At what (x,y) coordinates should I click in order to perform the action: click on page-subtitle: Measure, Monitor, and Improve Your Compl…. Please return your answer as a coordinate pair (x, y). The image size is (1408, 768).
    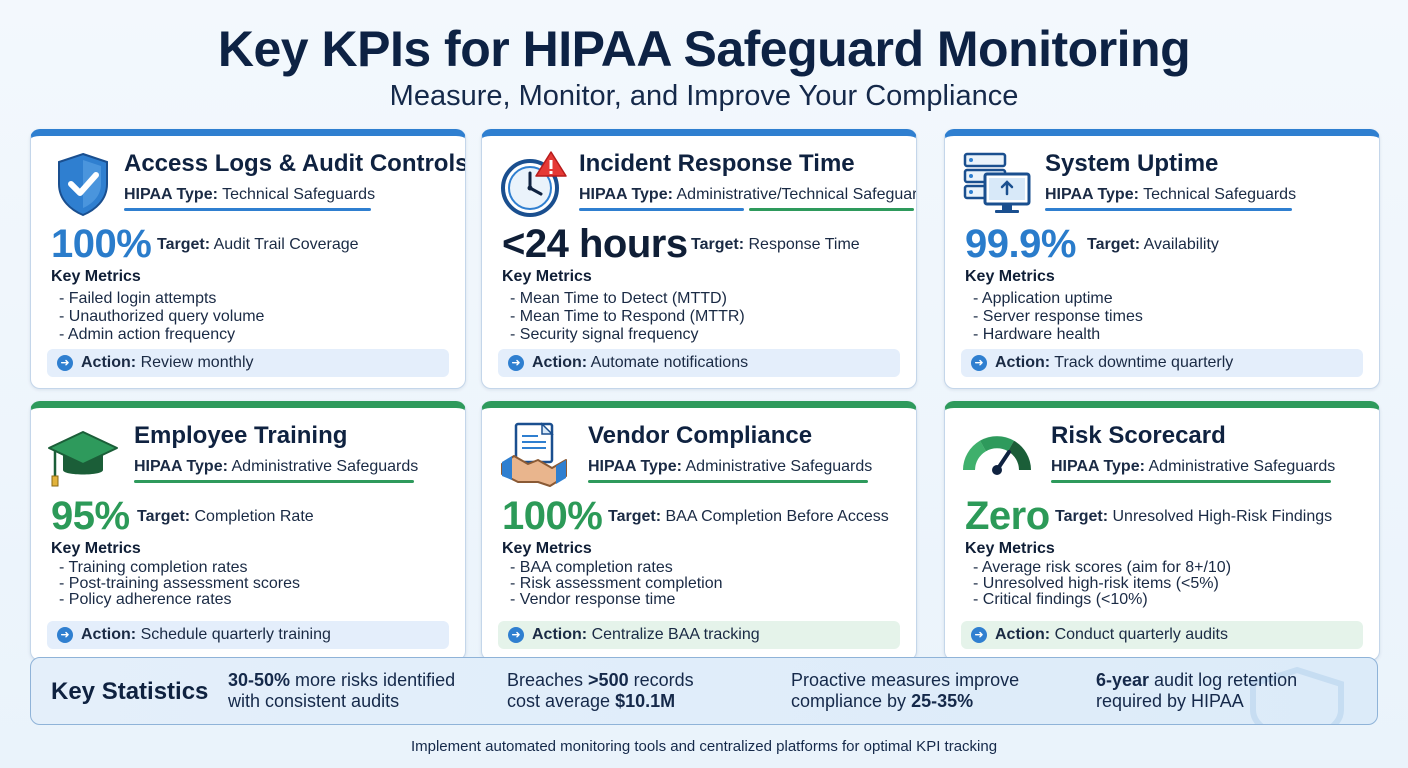
    Looking at the image, I should click on (704, 96).